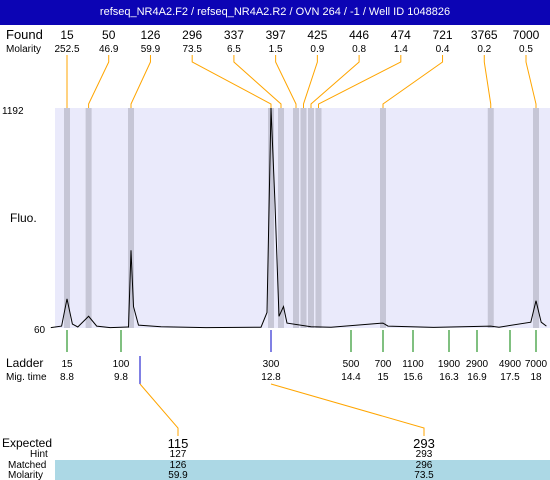  I want to click on hint-value: 293, so click(424, 454).